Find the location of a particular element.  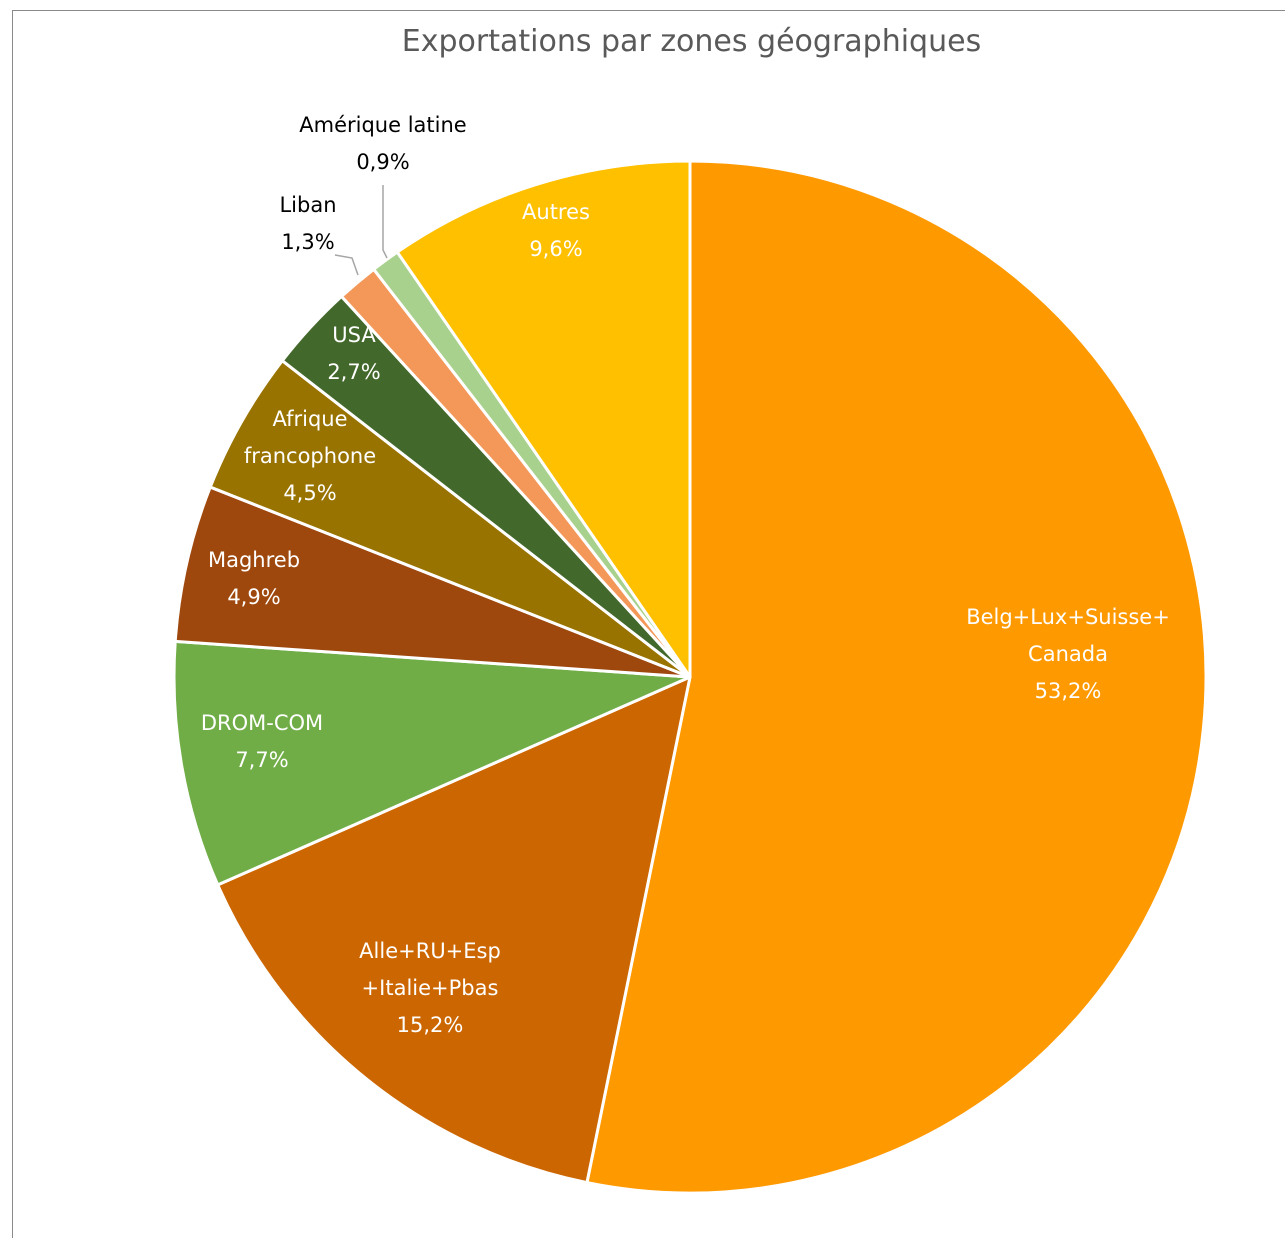

pie-slice-maghreb is located at coordinates (432, 582).